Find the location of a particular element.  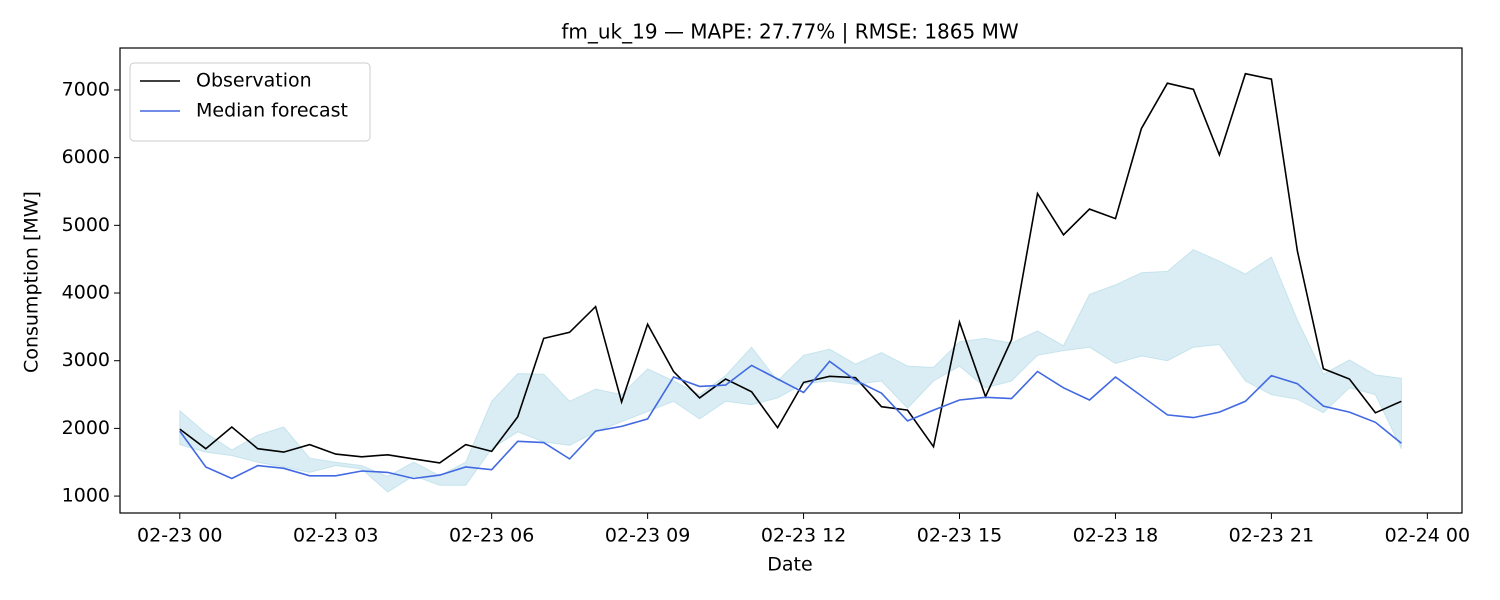

x-tick-label: 02-23 03 is located at coordinates (335, 536).